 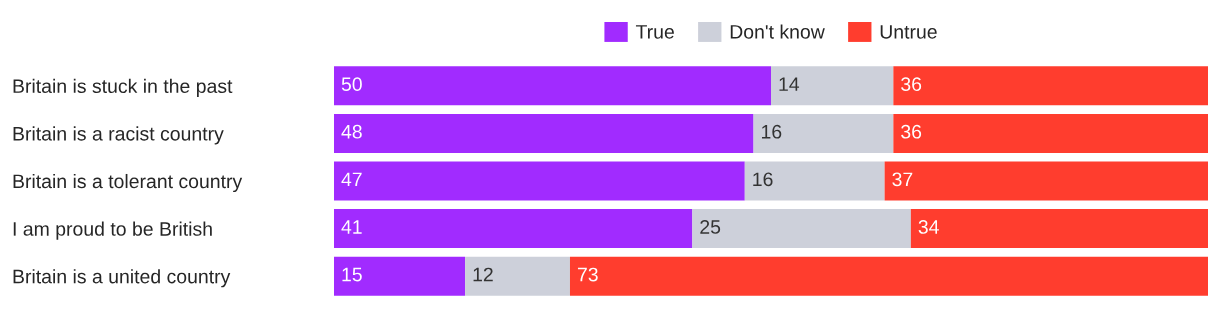 What do you see at coordinates (908, 32) in the screenshot?
I see `legend-label: Untrue` at bounding box center [908, 32].